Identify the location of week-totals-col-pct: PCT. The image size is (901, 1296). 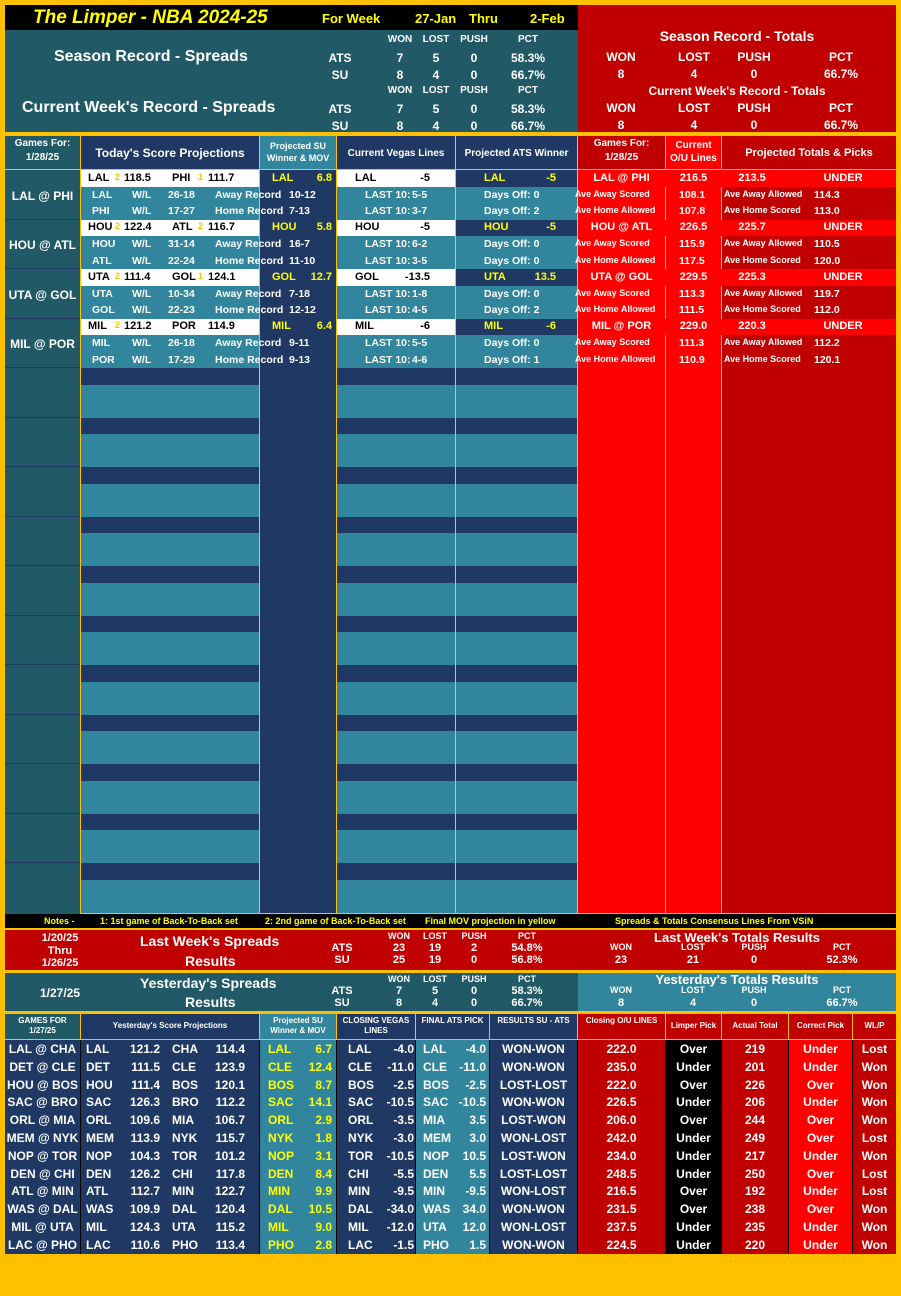
(841, 108).